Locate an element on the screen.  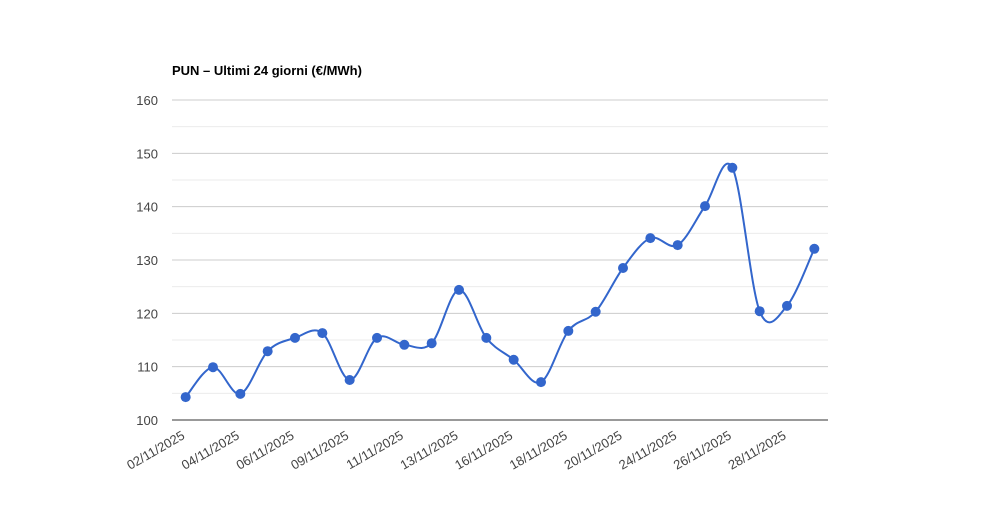
x-tick-label: 11/11/2025 is located at coordinates (375, 450).